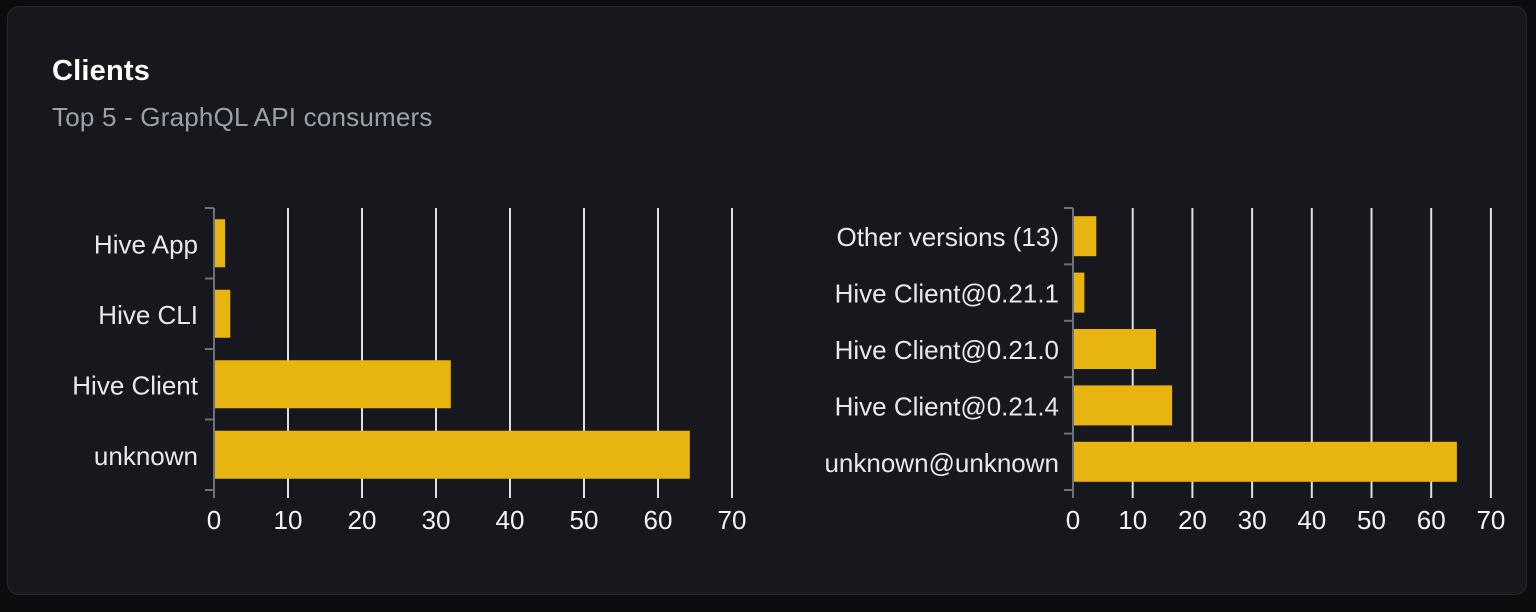 This screenshot has height=612, width=1536. I want to click on bar-hive-cli, so click(222, 313).